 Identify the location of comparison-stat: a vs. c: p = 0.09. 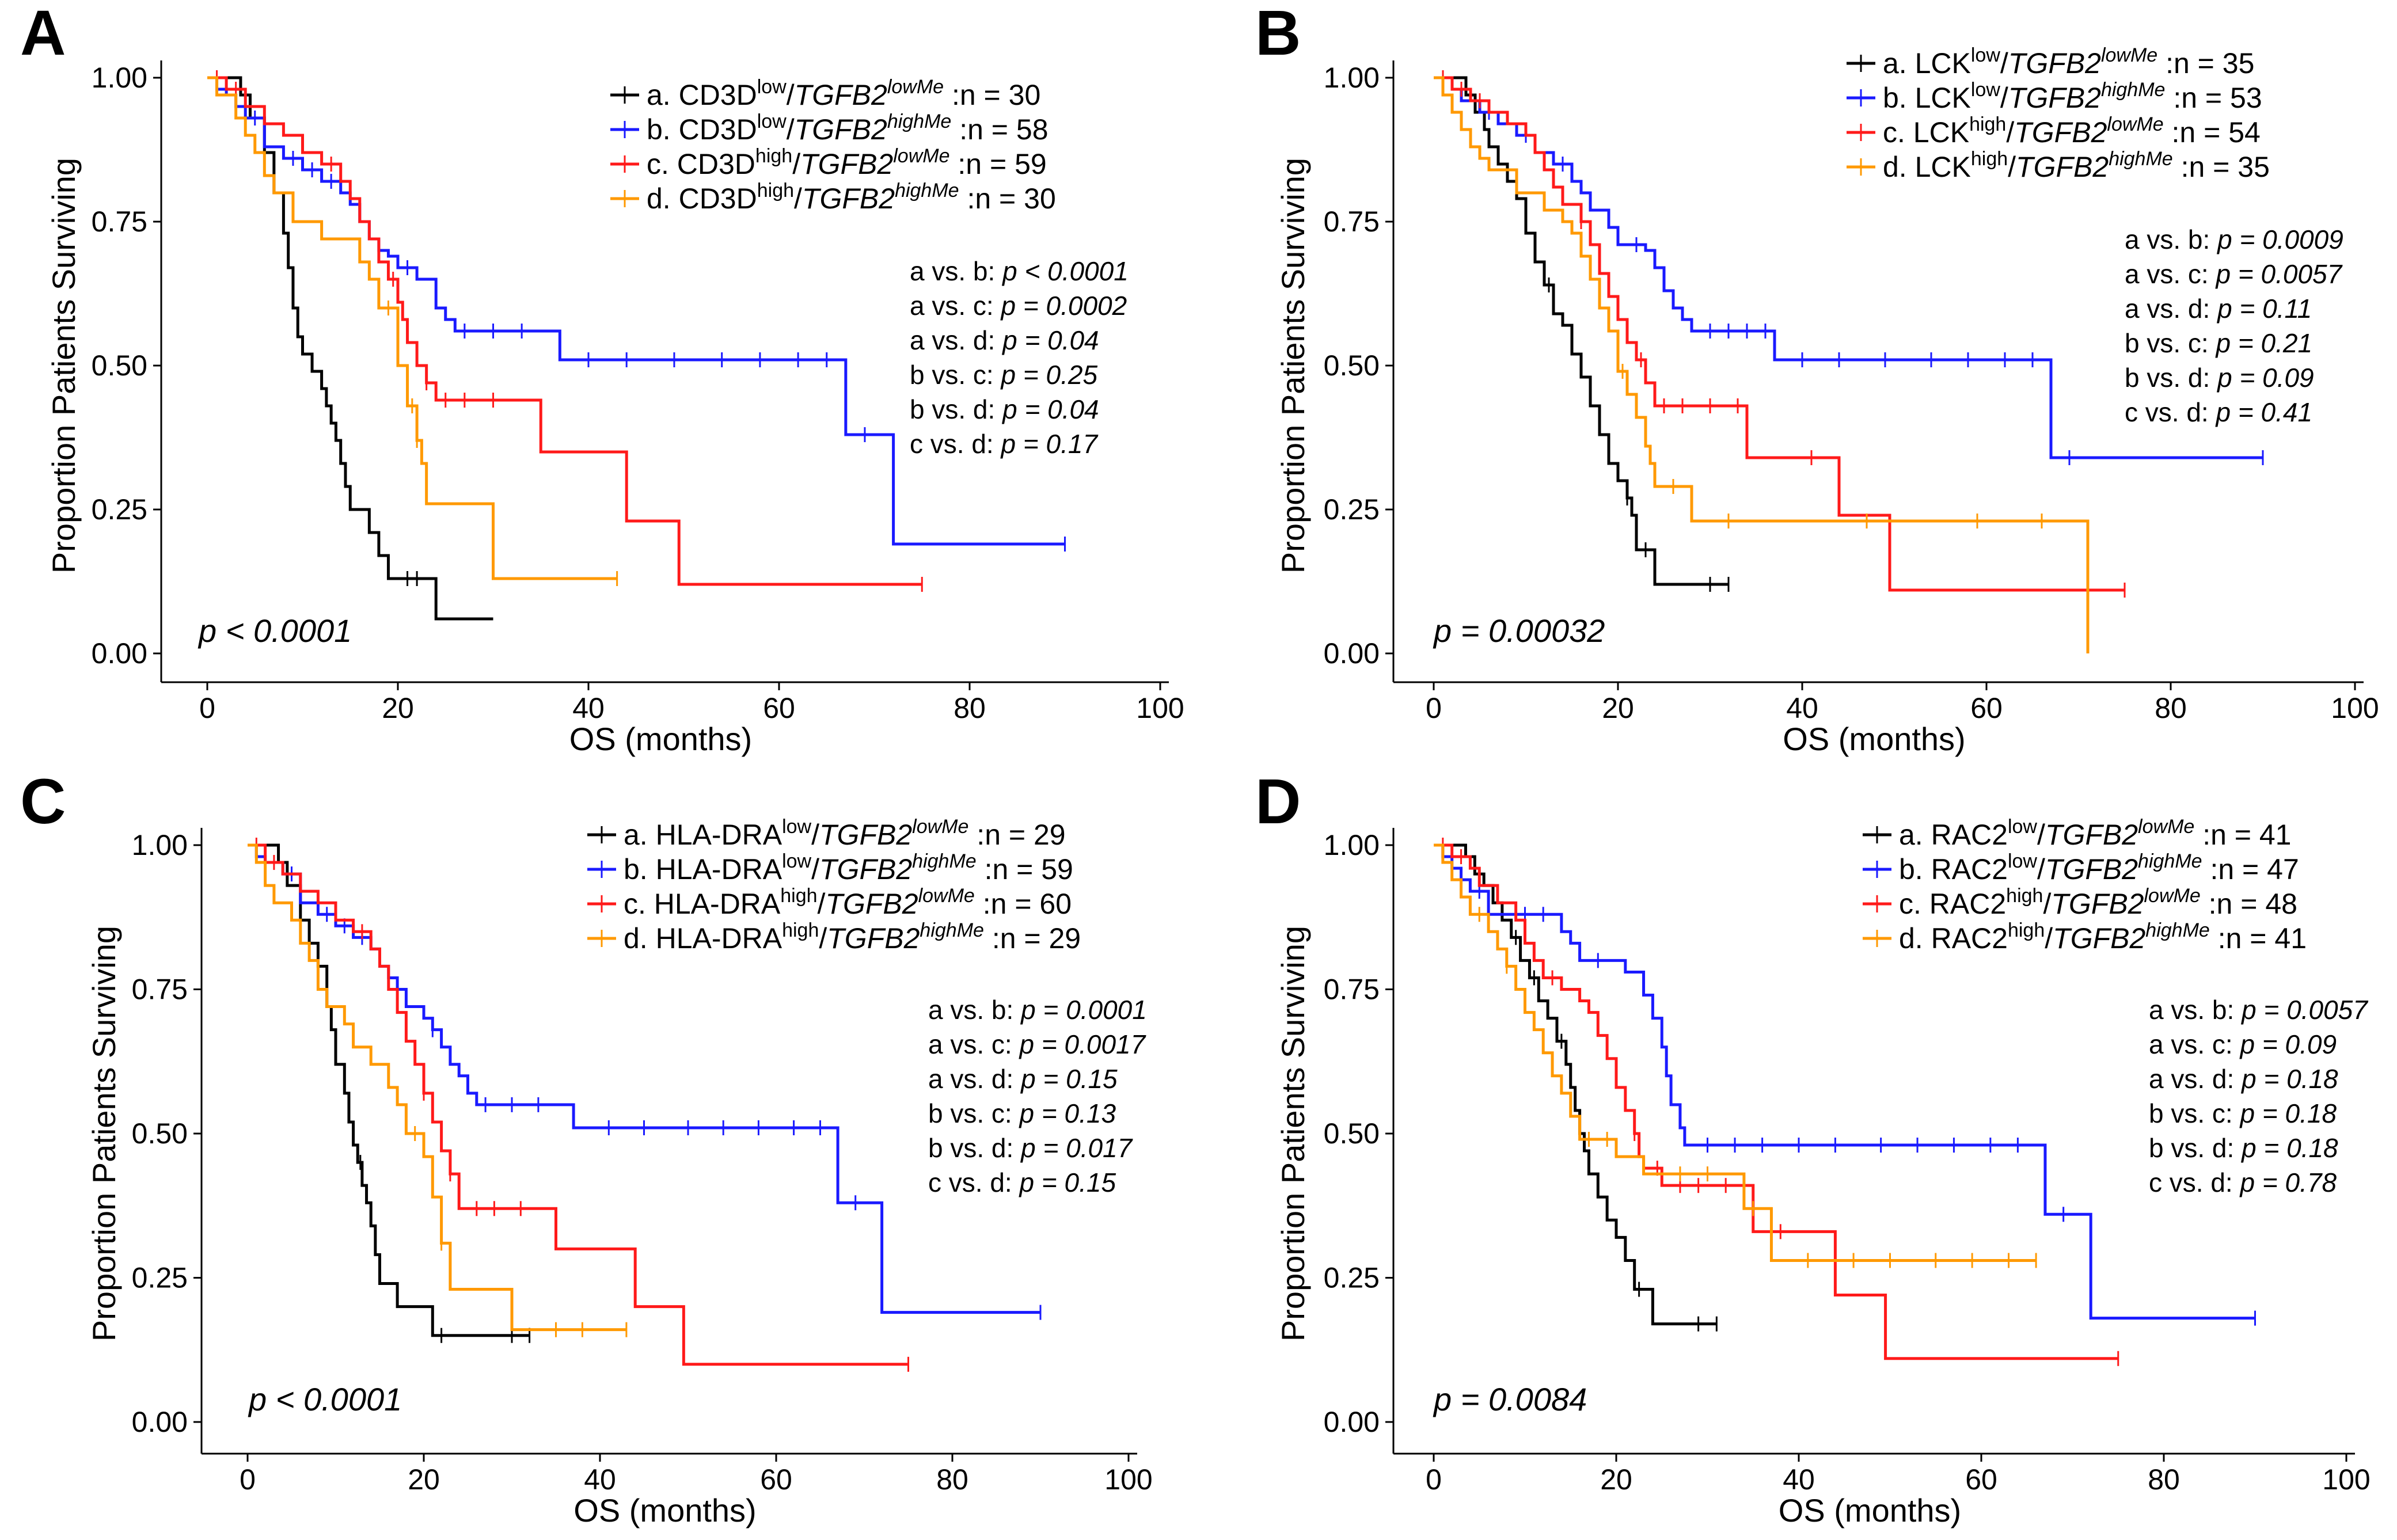
(2243, 1044).